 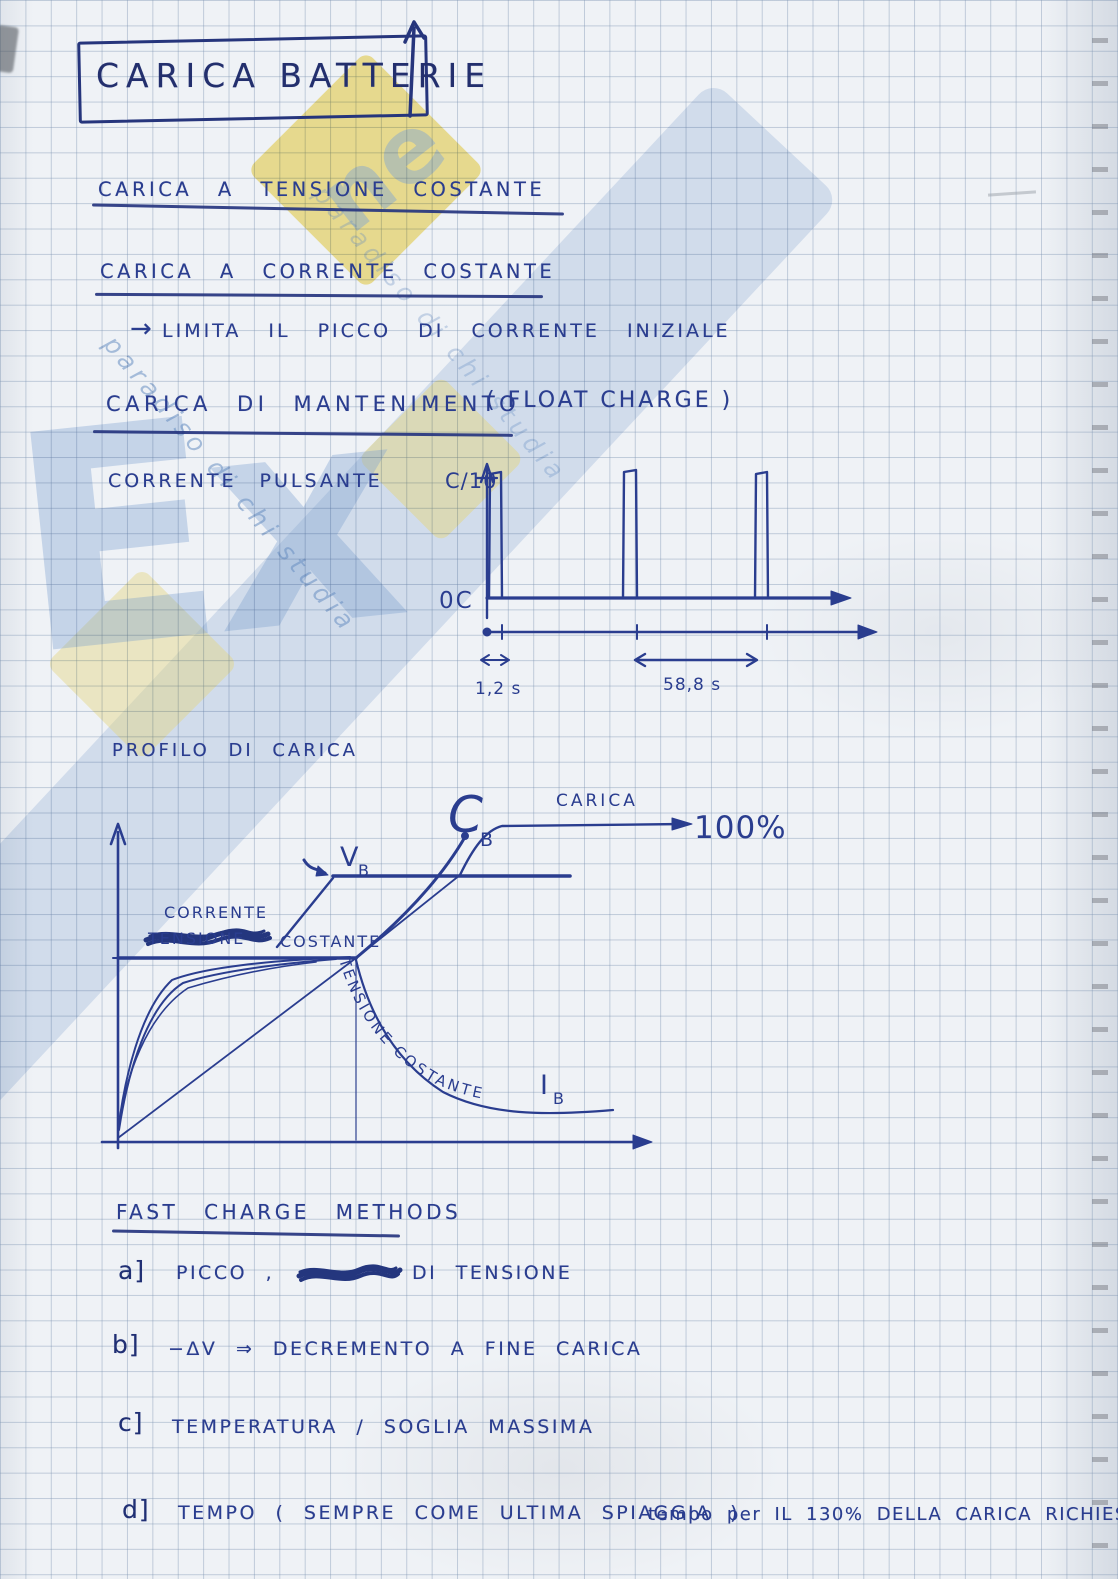 What do you see at coordinates (405, 1349) in the screenshot?
I see `item-b-text: −ΔV ⇒ DECREMENTO A FINE CARICA` at bounding box center [405, 1349].